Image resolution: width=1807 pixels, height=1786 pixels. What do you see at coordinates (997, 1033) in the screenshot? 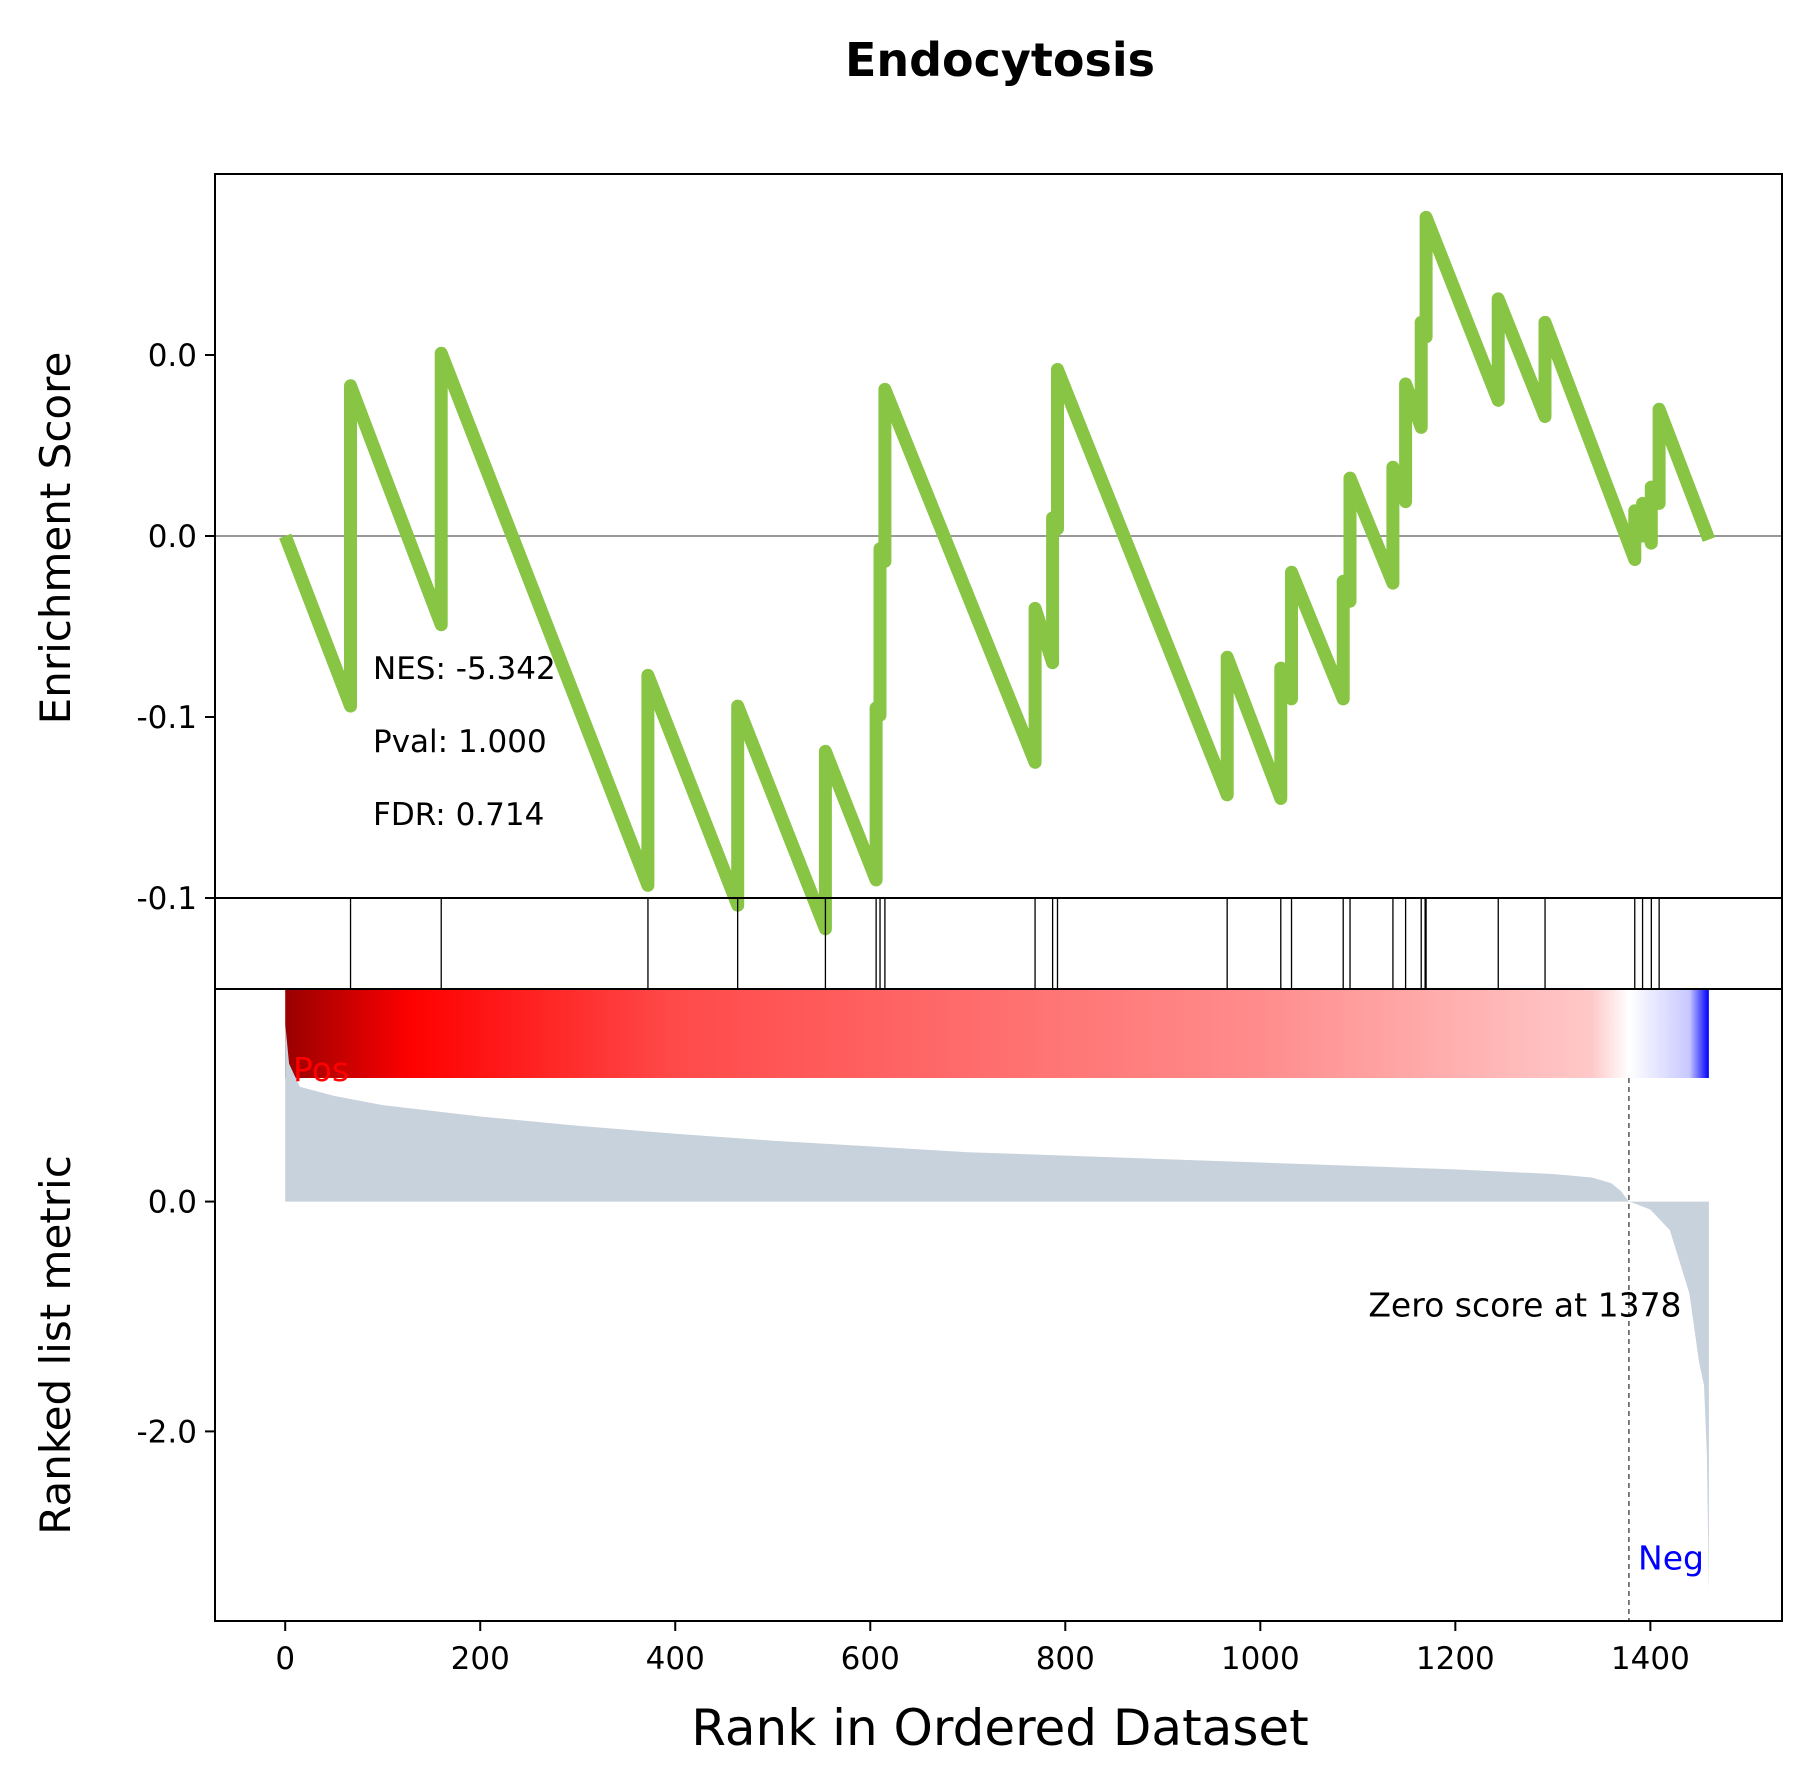
I see `rank-colorbar` at bounding box center [997, 1033].